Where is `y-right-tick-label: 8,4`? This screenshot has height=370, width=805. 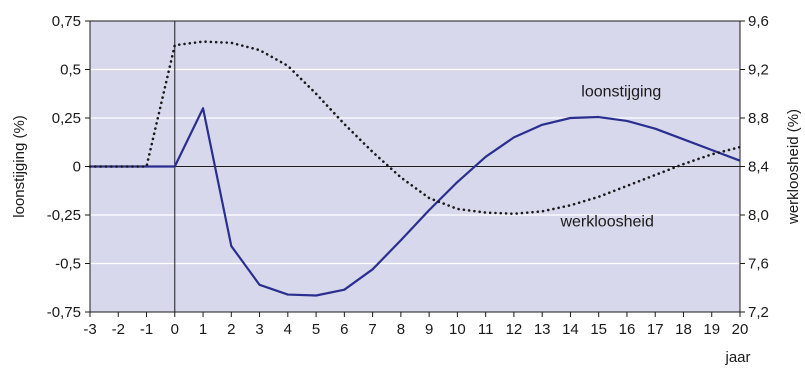 y-right-tick-label: 8,4 is located at coordinates (758, 167).